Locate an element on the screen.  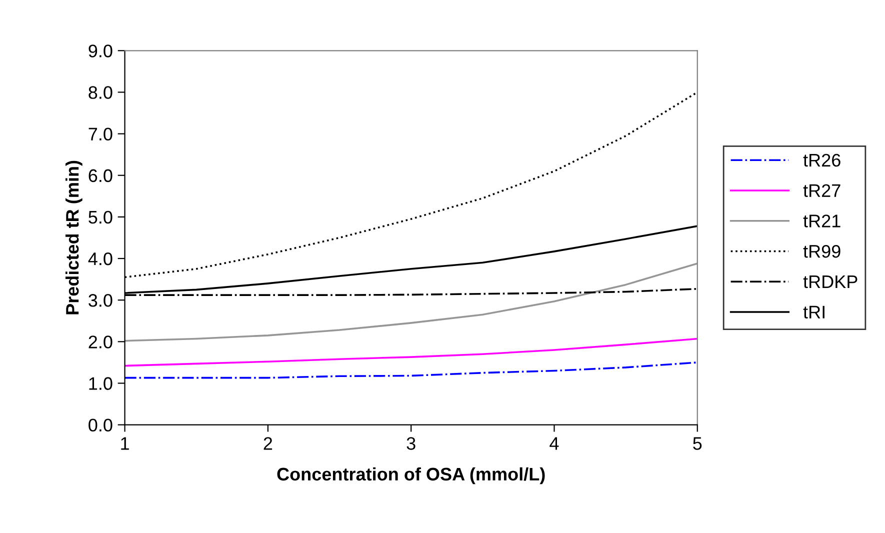
y-tick-label: 8.0 is located at coordinates (100, 92).